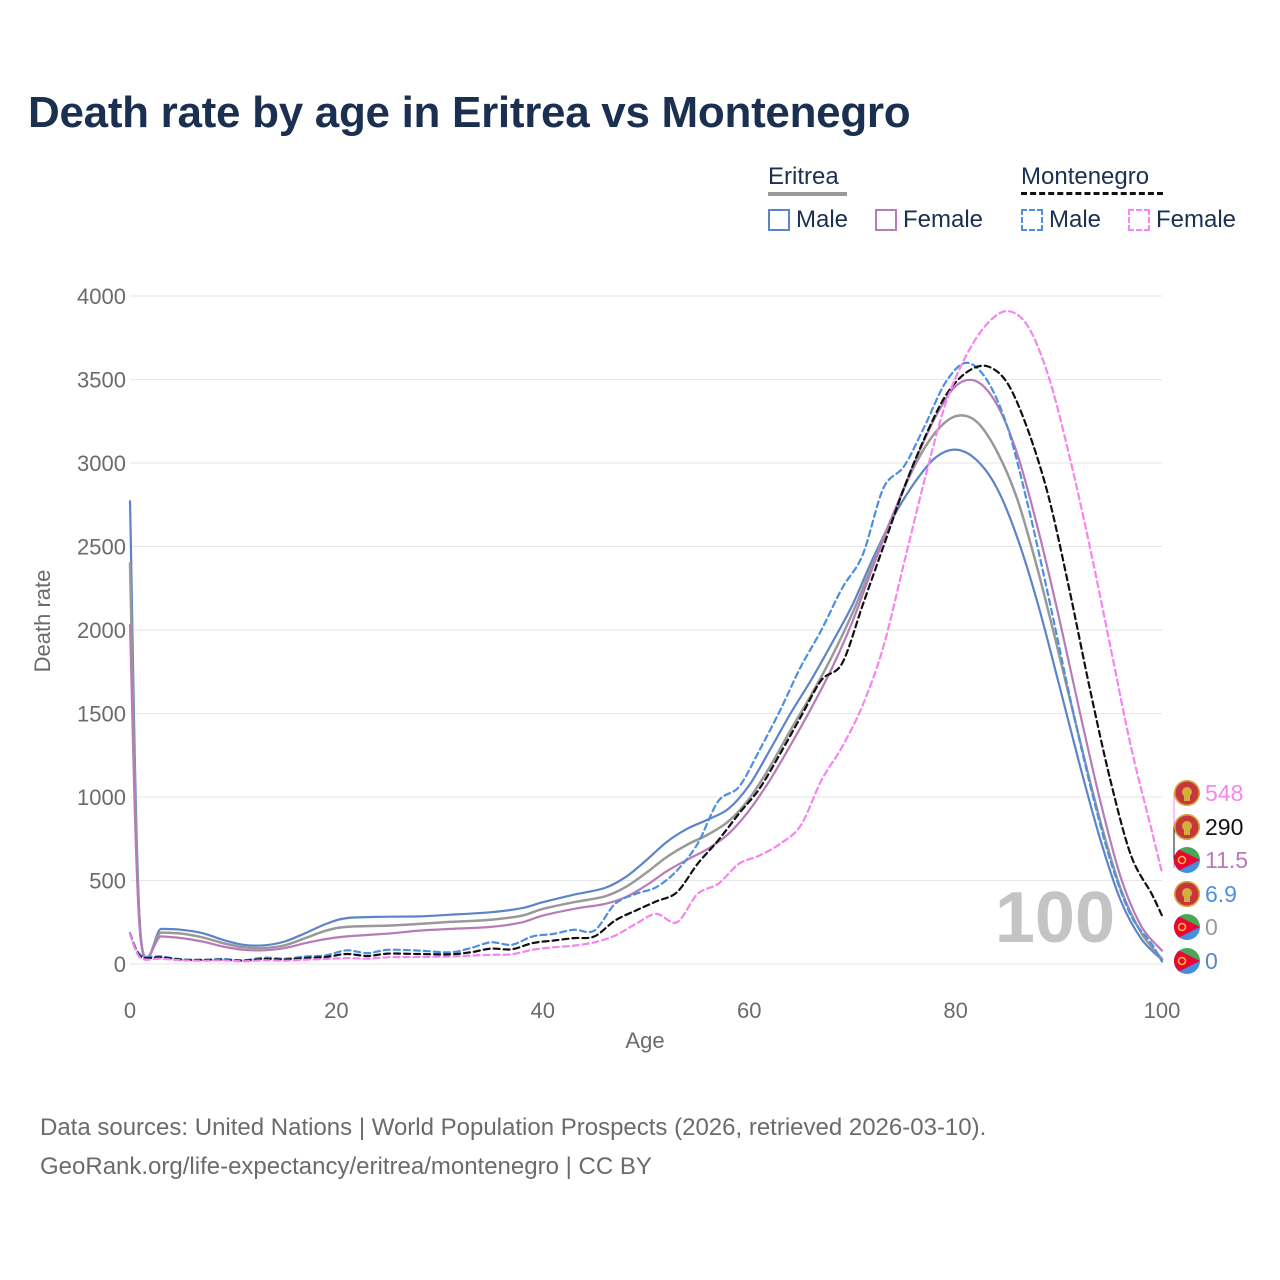 The height and width of the screenshot is (1280, 1280). I want to click on x-tick-40: 40, so click(543, 1010).